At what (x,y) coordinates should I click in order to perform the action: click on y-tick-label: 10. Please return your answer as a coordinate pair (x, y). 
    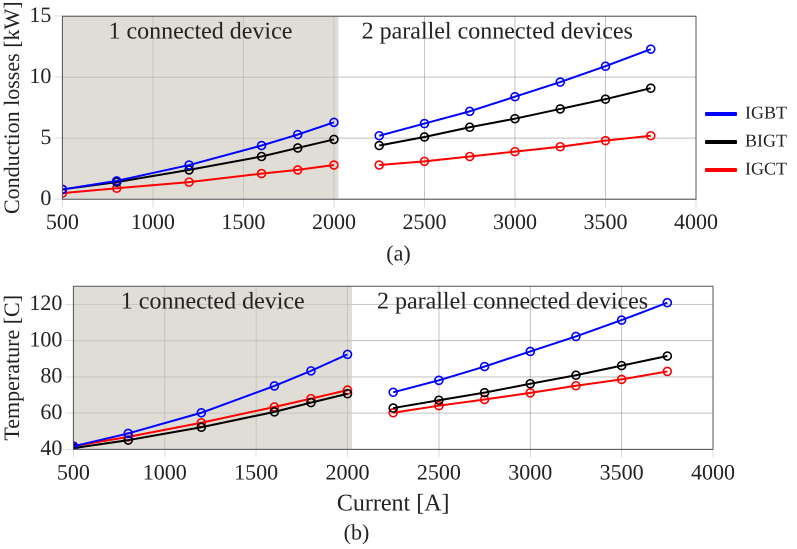
    Looking at the image, I should click on (40, 75).